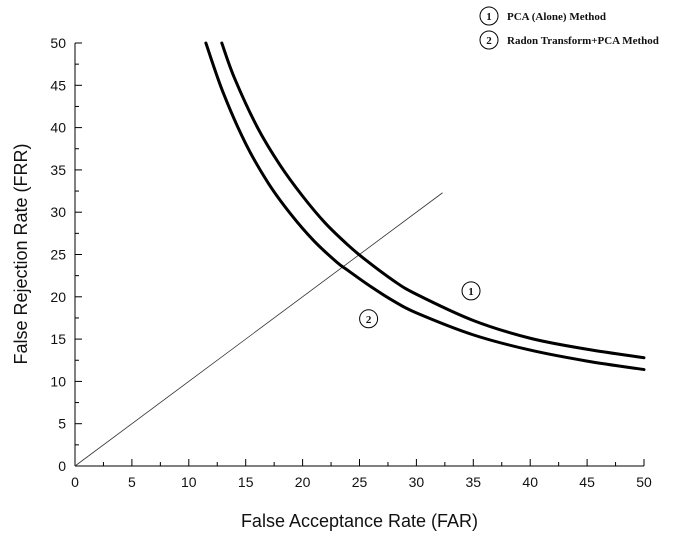  What do you see at coordinates (75, 482) in the screenshot?
I see `x-tick-label: 0` at bounding box center [75, 482].